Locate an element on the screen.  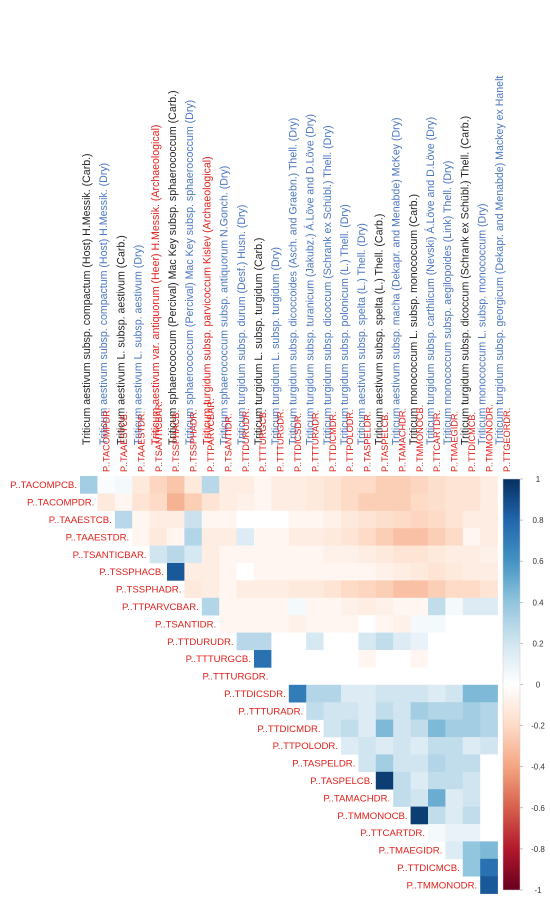
column-code-label: P..TSANTICBAR. is located at coordinates (159, 436).